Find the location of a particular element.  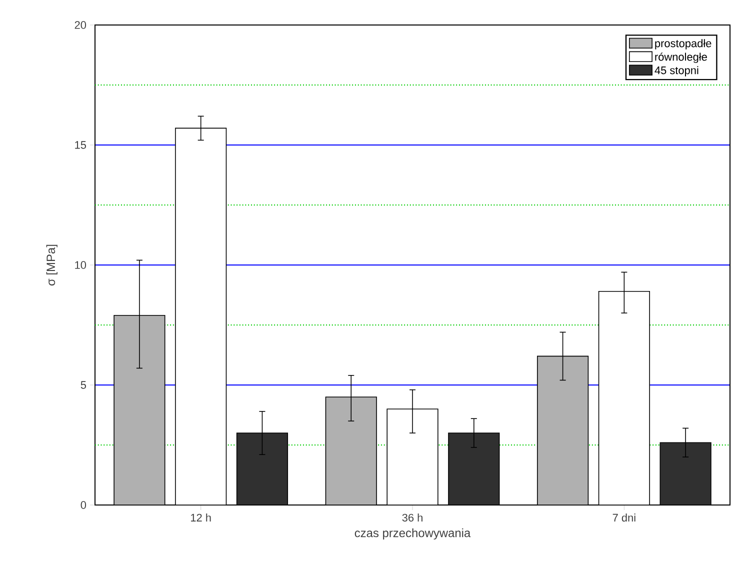

x-tick-label: 12 h is located at coordinates (201, 518).